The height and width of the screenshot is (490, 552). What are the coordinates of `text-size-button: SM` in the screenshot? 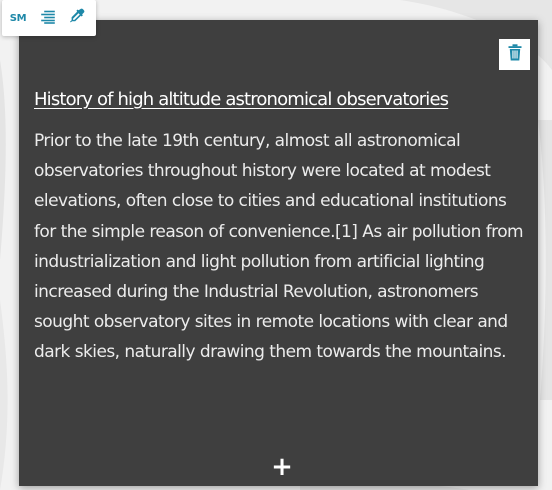 It's located at (18, 18).